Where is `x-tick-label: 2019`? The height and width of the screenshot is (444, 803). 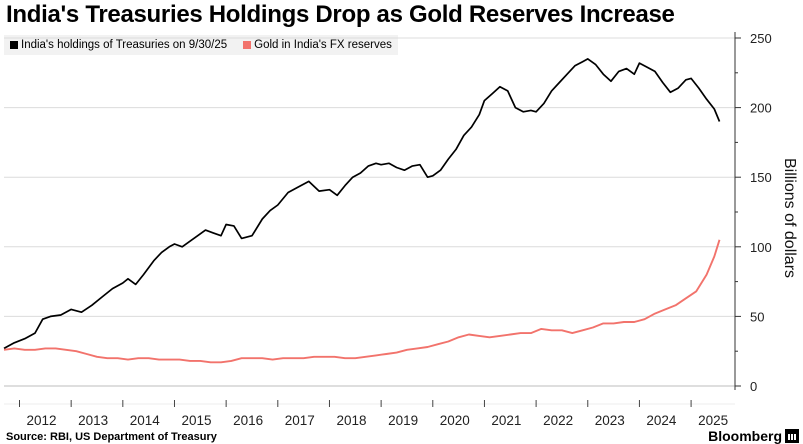 x-tick-label: 2019 is located at coordinates (403, 420).